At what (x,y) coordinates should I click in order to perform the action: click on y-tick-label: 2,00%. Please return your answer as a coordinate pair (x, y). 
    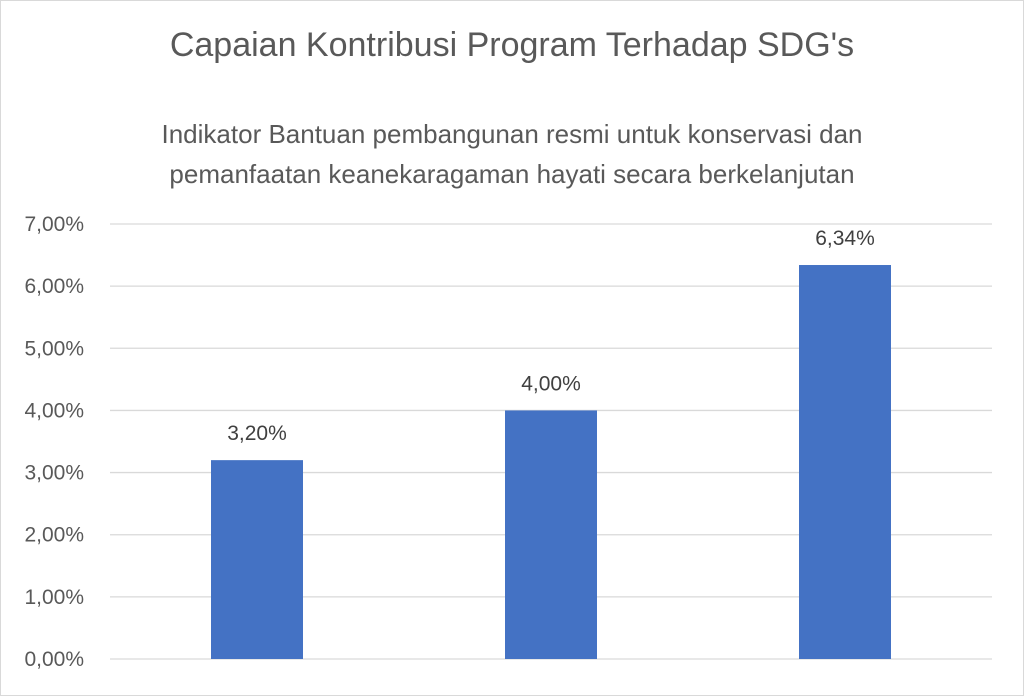
    Looking at the image, I should click on (54, 535).